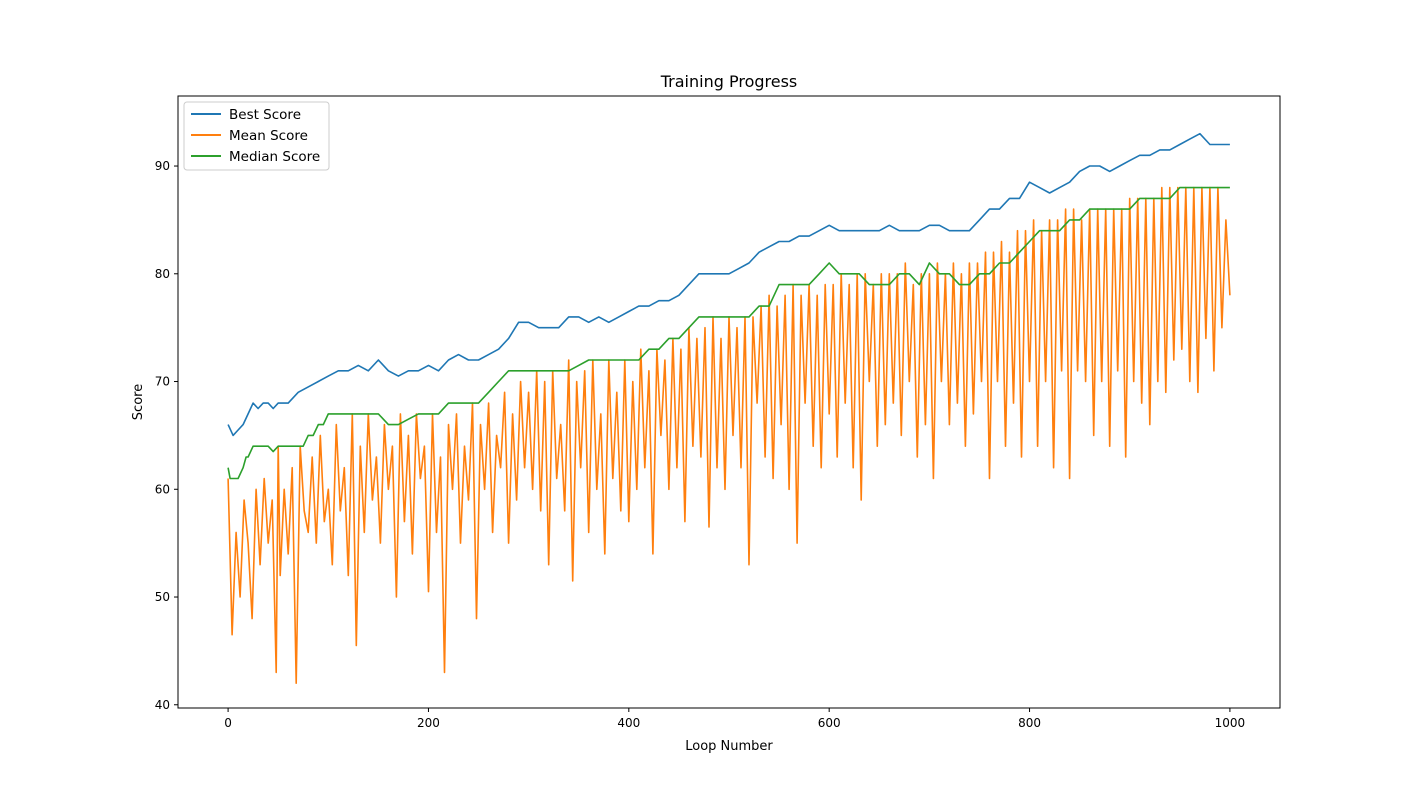  What do you see at coordinates (162, 166) in the screenshot?
I see `y-tick-label: 90` at bounding box center [162, 166].